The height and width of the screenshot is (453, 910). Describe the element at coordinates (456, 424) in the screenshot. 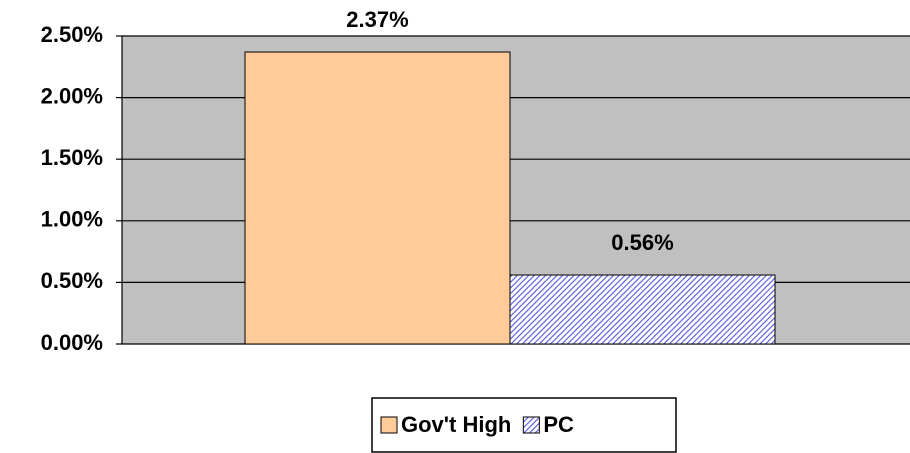

I see `legend-label: Gov't High` at that location.